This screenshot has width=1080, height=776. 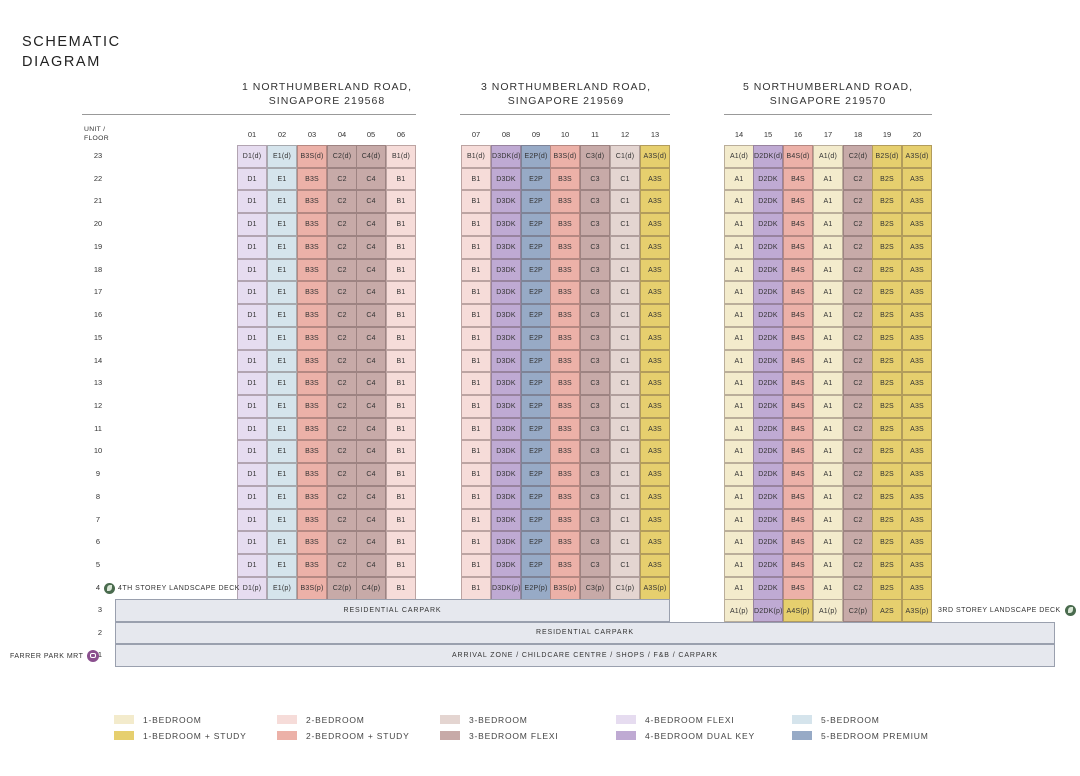 I want to click on unit-cell: C4(d), so click(x=371, y=156).